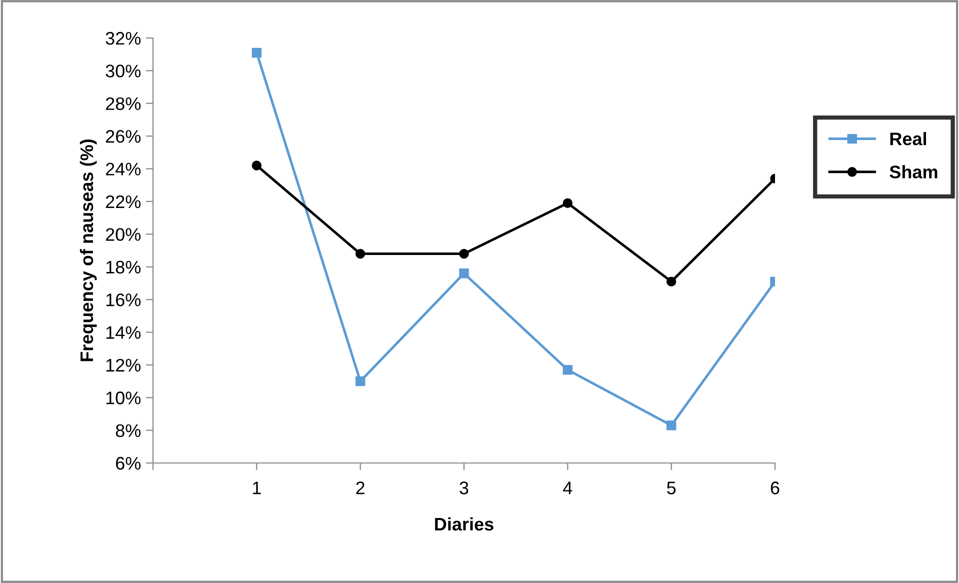 The image size is (959, 583). What do you see at coordinates (914, 171) in the screenshot?
I see `legend-label: Sham` at bounding box center [914, 171].